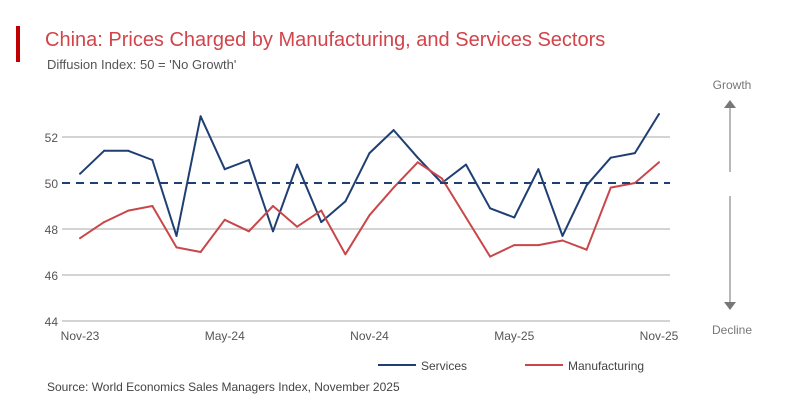  I want to click on growth-decline-indicator: Growth Decline, so click(732, 207).